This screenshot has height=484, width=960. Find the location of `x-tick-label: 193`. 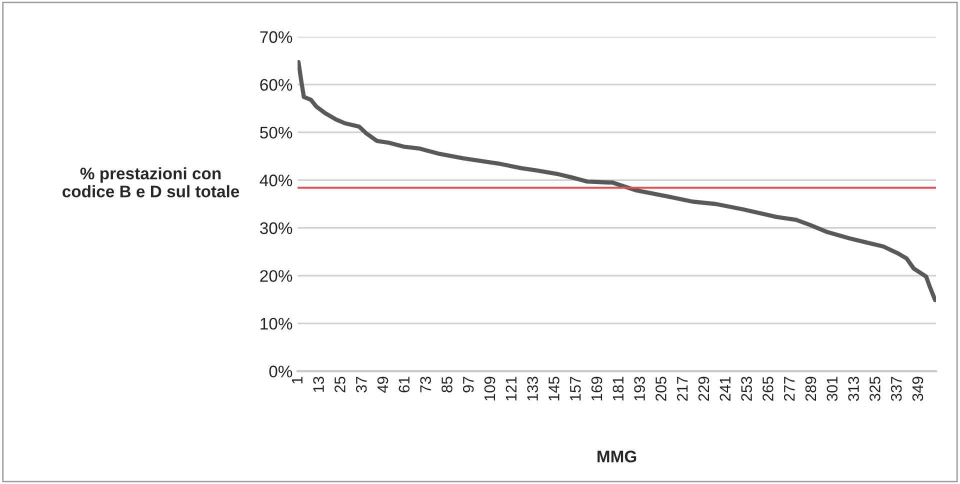

x-tick-label: 193 is located at coordinates (639, 388).